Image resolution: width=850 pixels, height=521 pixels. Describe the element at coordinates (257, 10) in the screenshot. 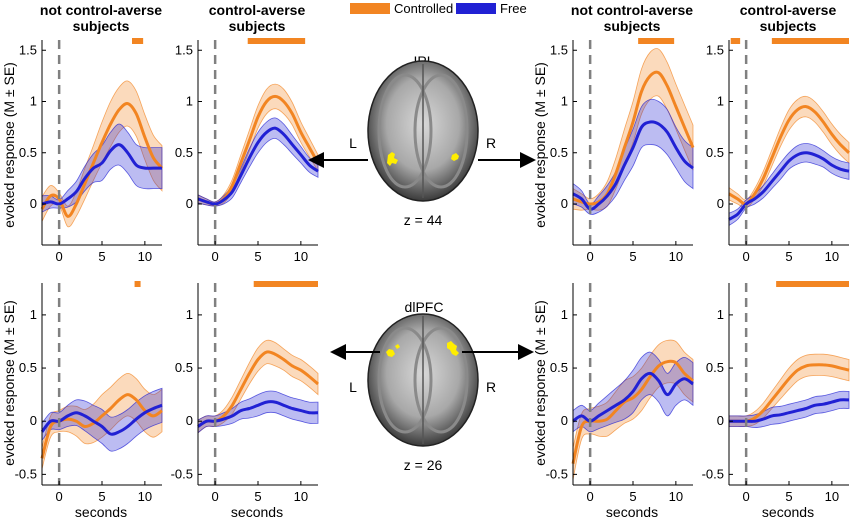

I see `column-title-2-line-1: control-averse` at that location.